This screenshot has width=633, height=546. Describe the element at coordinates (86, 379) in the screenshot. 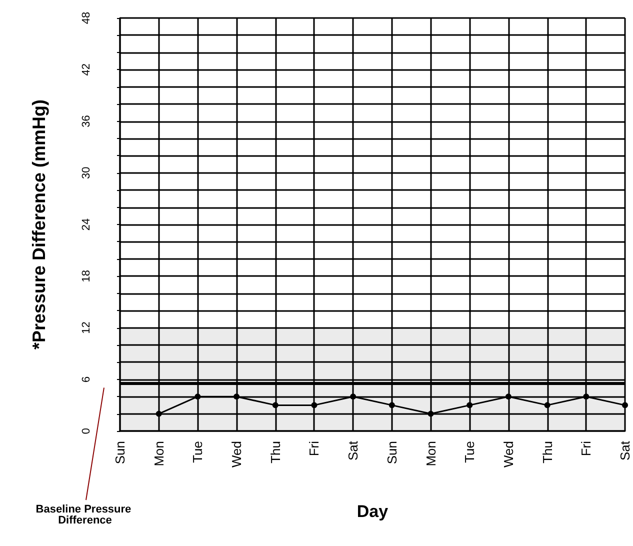

I see `y-tick-label: 6` at that location.